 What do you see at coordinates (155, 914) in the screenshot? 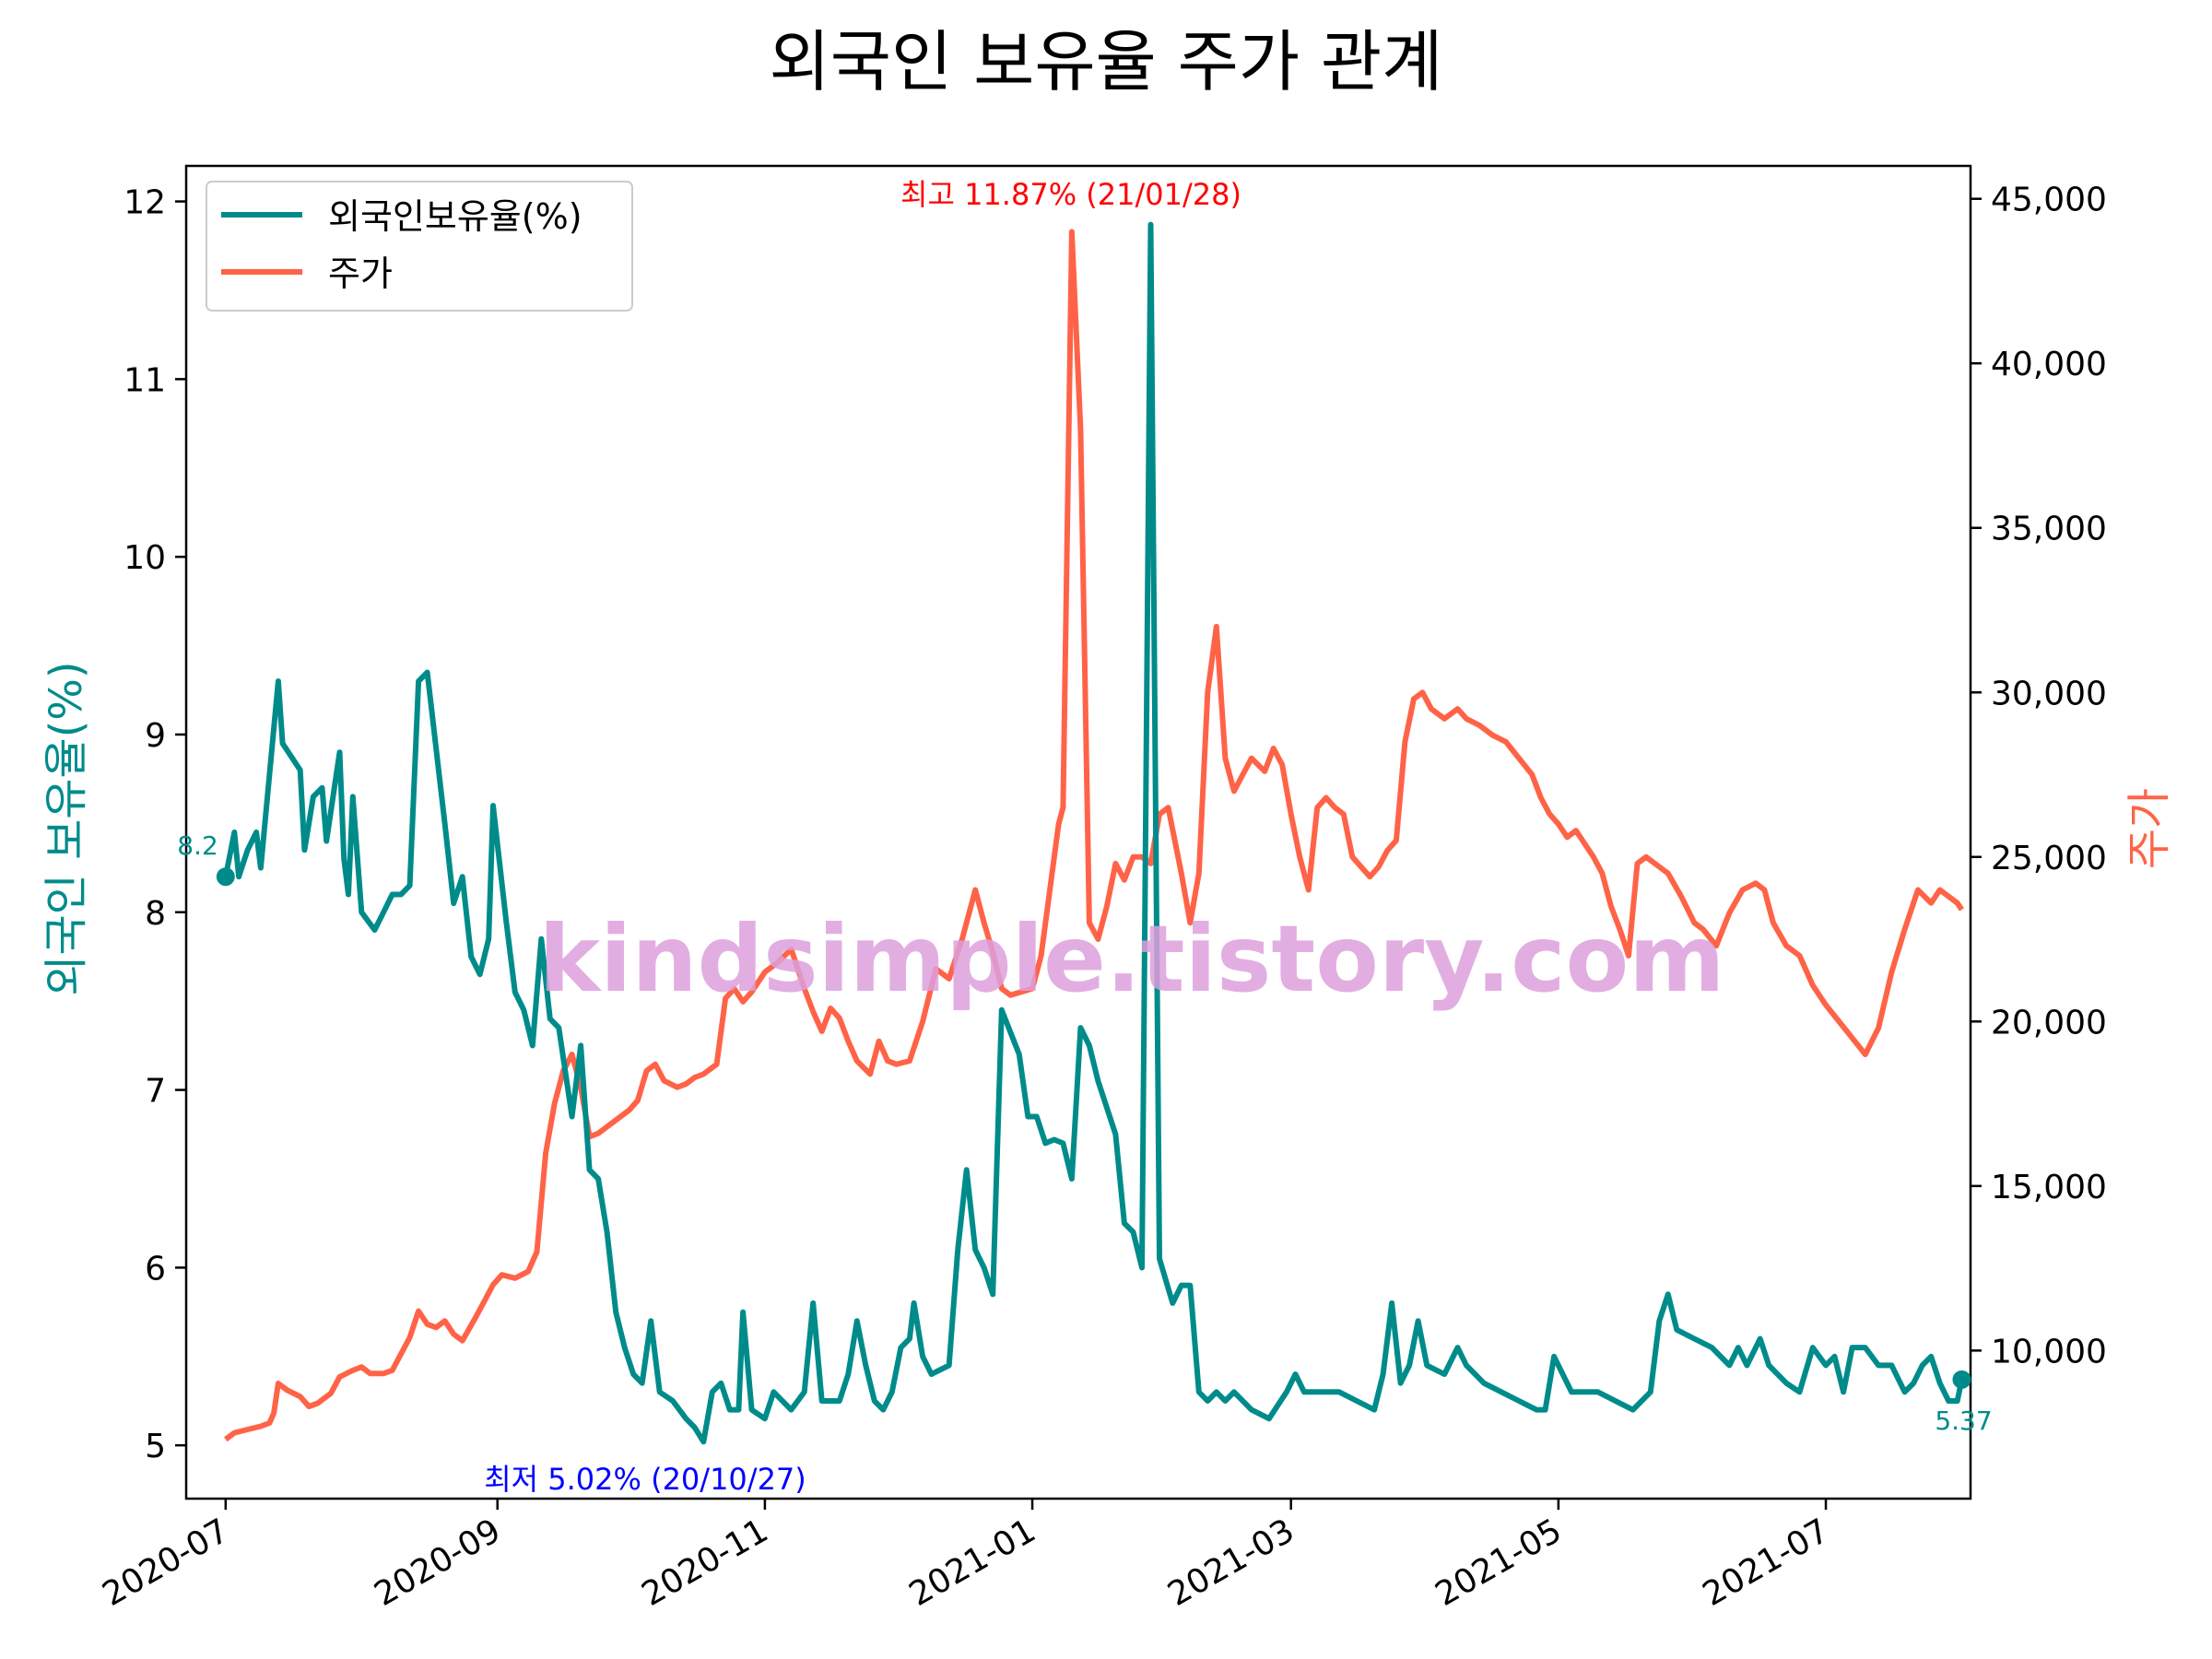
I see `y-tick-label: 8` at bounding box center [155, 914].